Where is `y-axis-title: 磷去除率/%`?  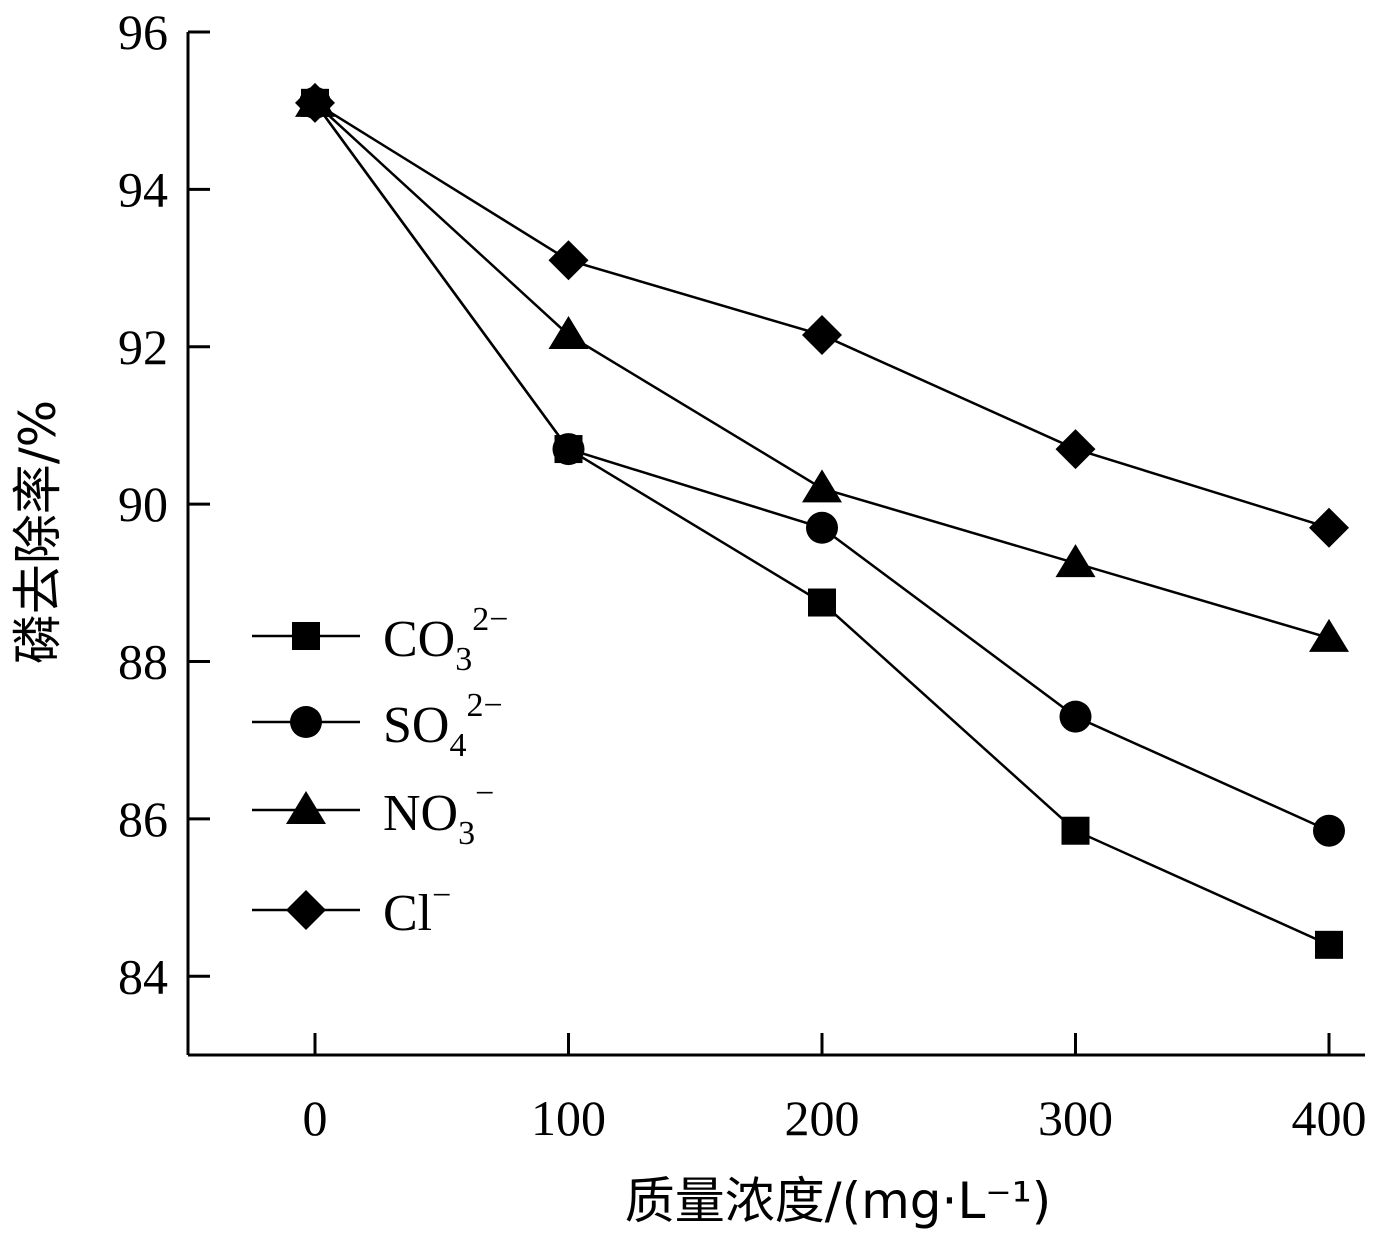 y-axis-title: 磷去除率/% is located at coordinates (38, 532).